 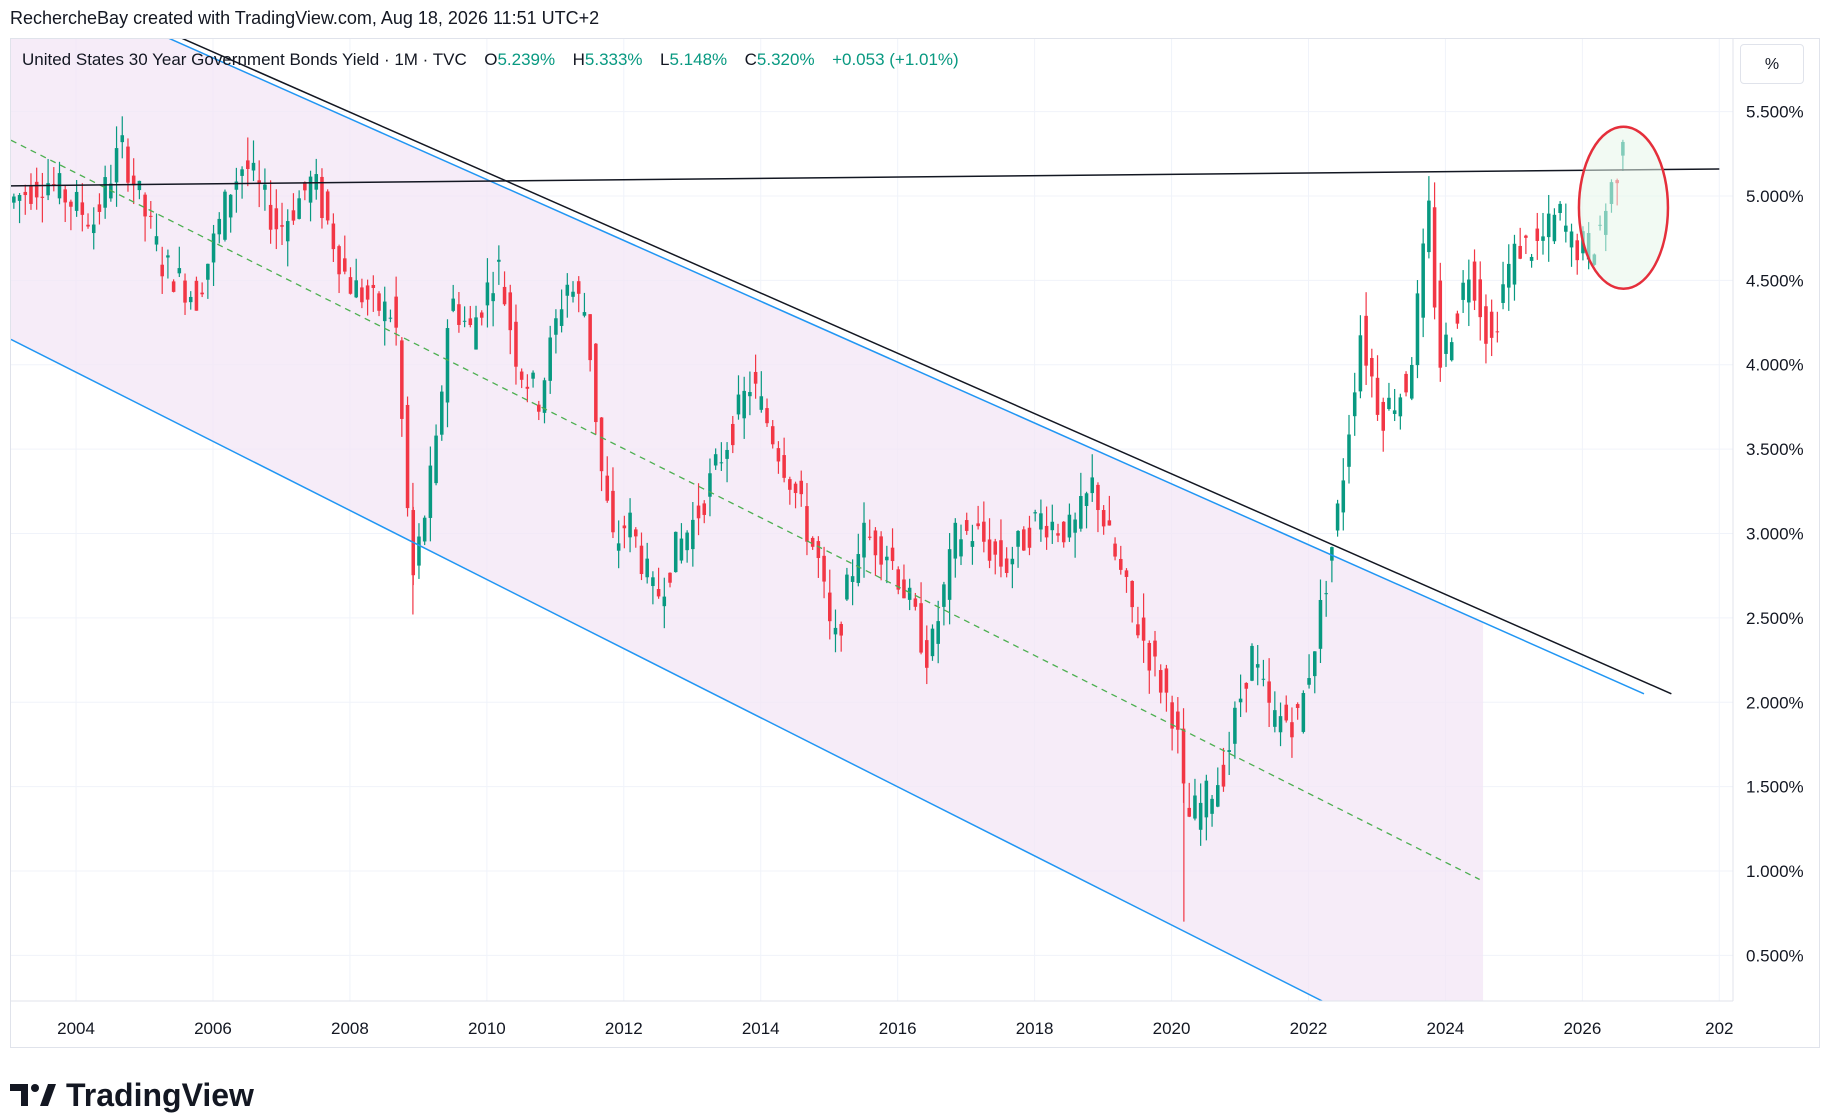 What do you see at coordinates (578, 59) in the screenshot?
I see `legend-high-label: H` at bounding box center [578, 59].